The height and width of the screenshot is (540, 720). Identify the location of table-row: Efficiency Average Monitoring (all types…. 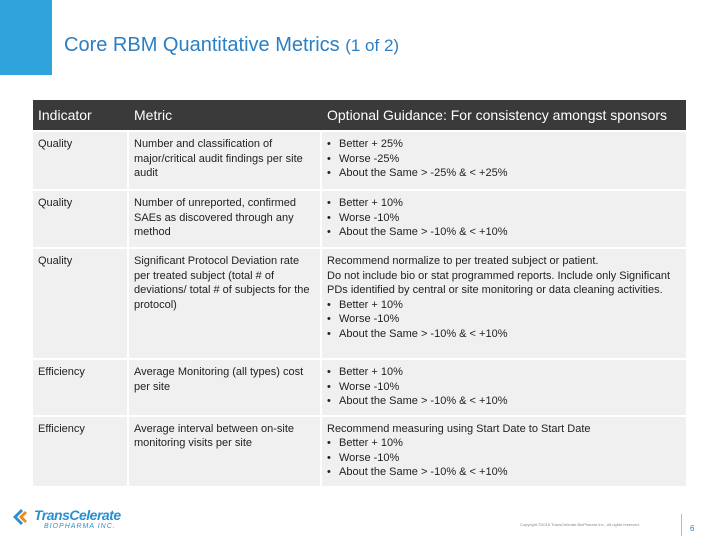
(359, 386).